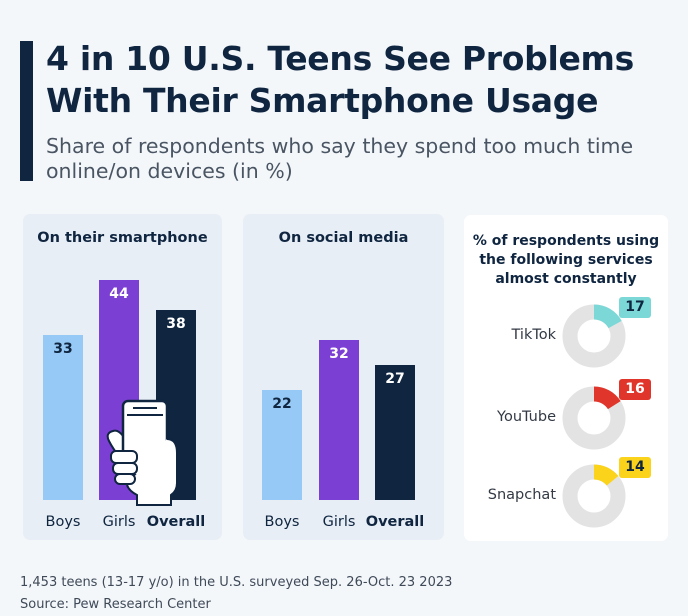  I want to click on donut-title-line-1: % of respondents using, so click(566, 241).